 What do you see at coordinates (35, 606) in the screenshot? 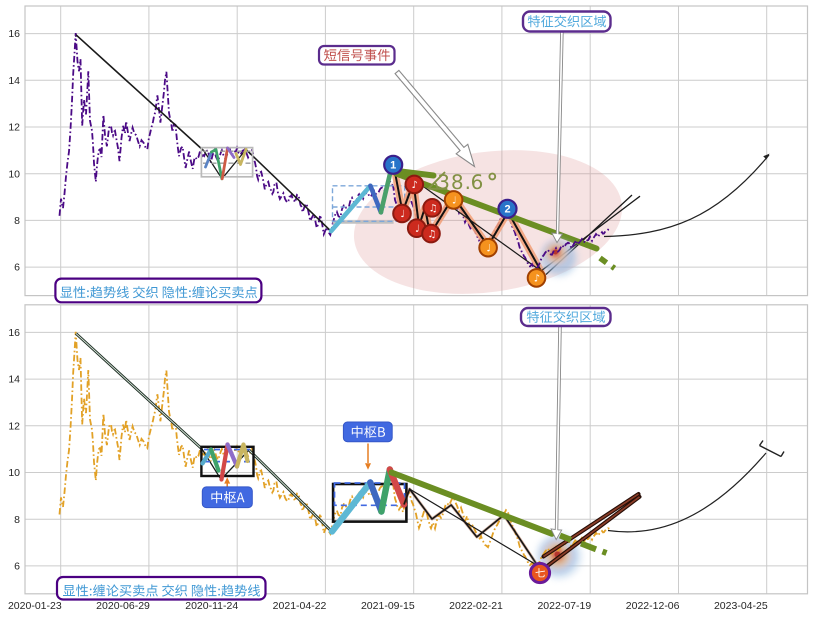
I see `svg-text: 2020-01-23` at bounding box center [35, 606].